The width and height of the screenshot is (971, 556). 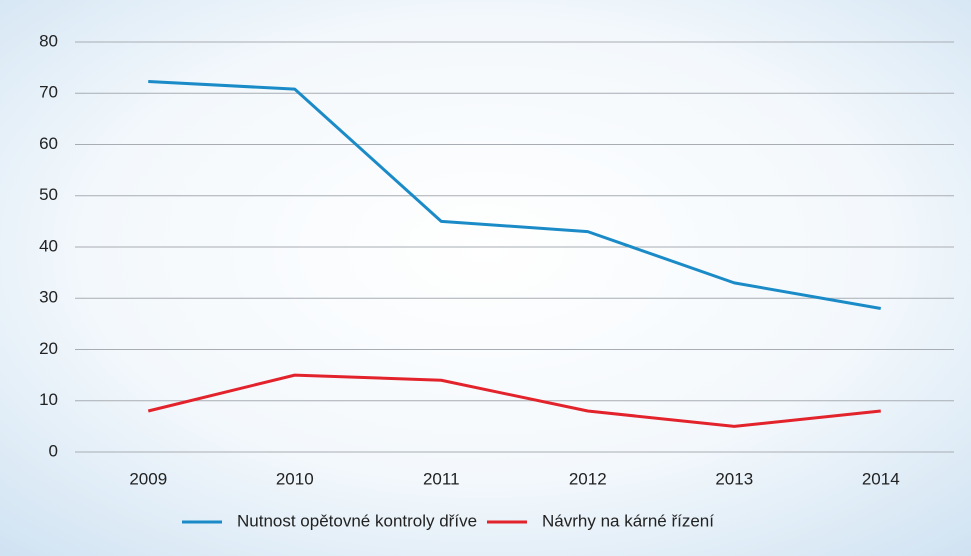 I want to click on y-tick-label: 50, so click(x=48, y=194).